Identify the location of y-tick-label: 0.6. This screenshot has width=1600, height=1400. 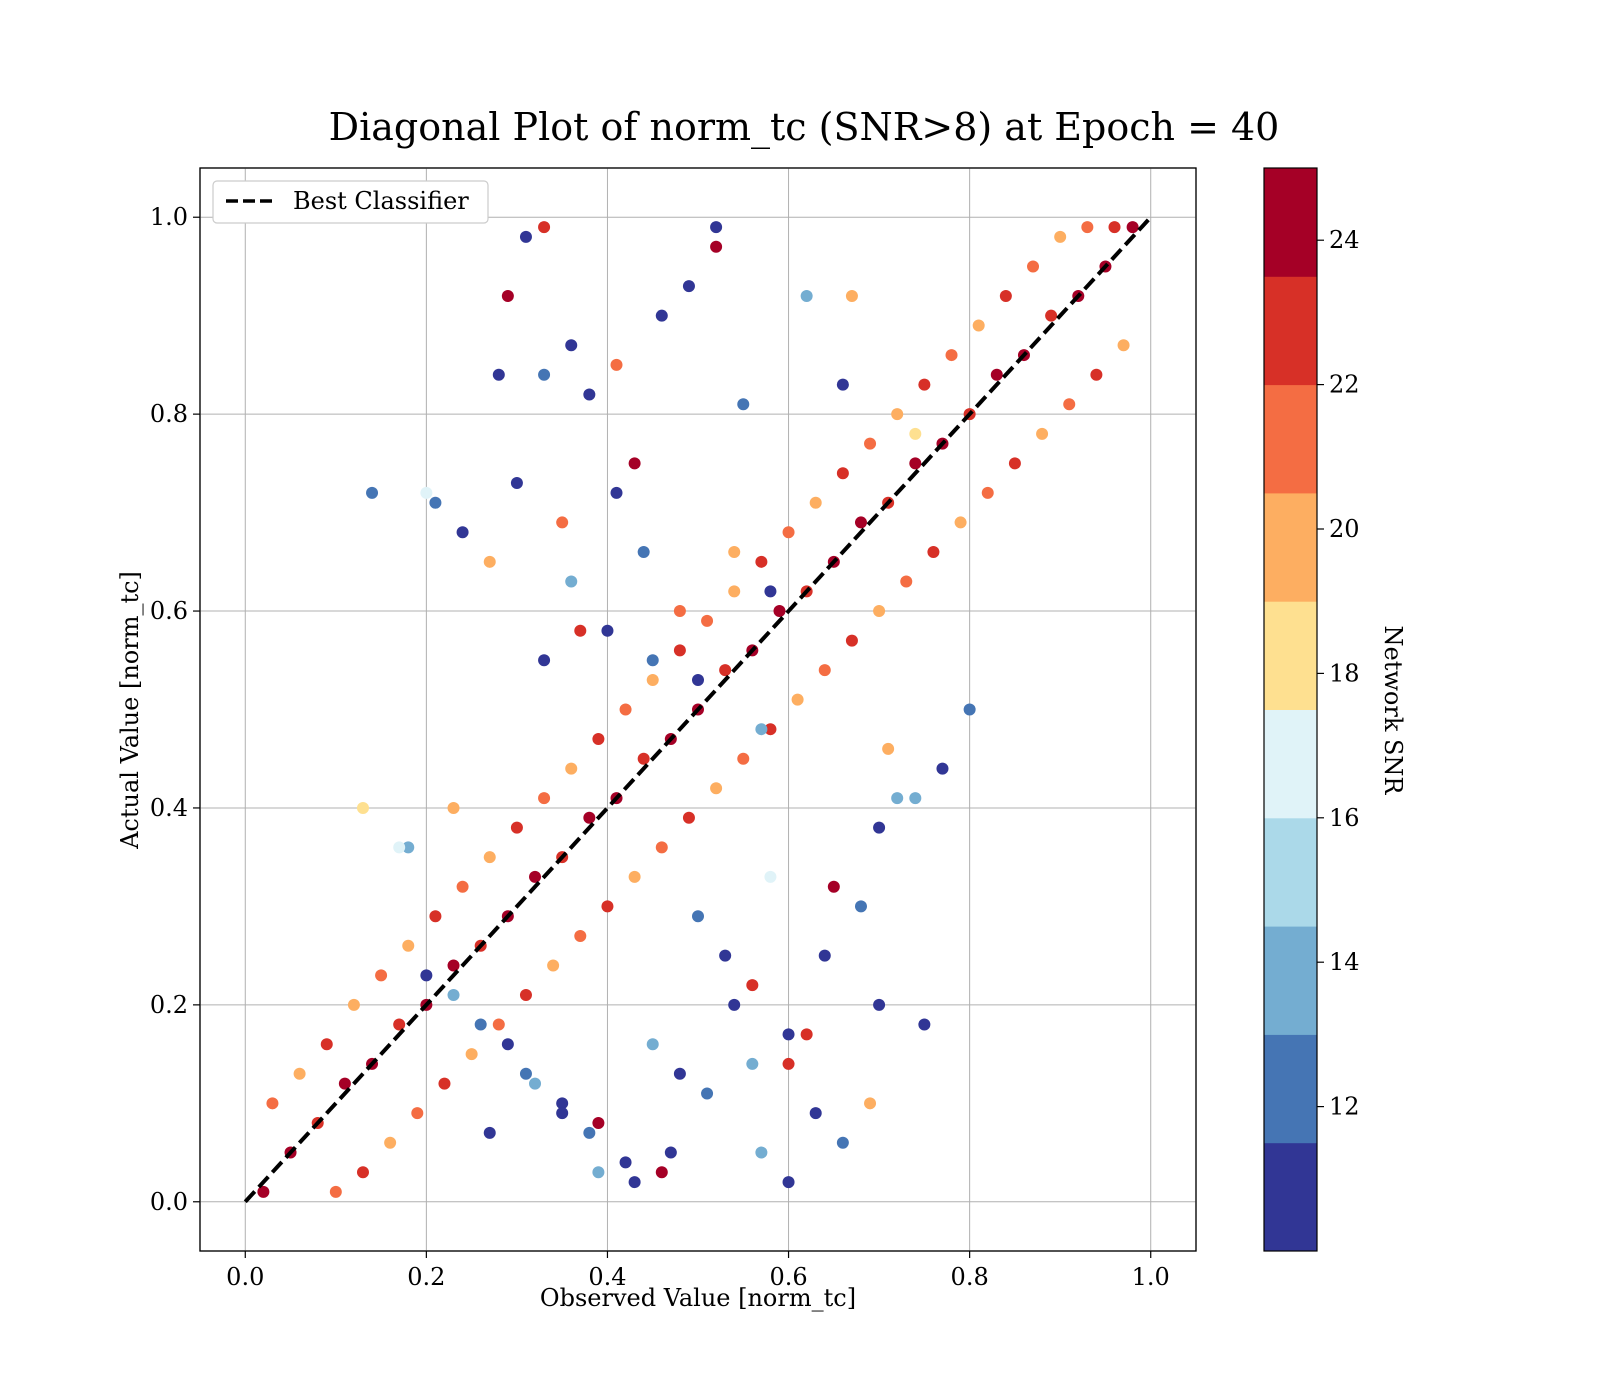
(169, 611).